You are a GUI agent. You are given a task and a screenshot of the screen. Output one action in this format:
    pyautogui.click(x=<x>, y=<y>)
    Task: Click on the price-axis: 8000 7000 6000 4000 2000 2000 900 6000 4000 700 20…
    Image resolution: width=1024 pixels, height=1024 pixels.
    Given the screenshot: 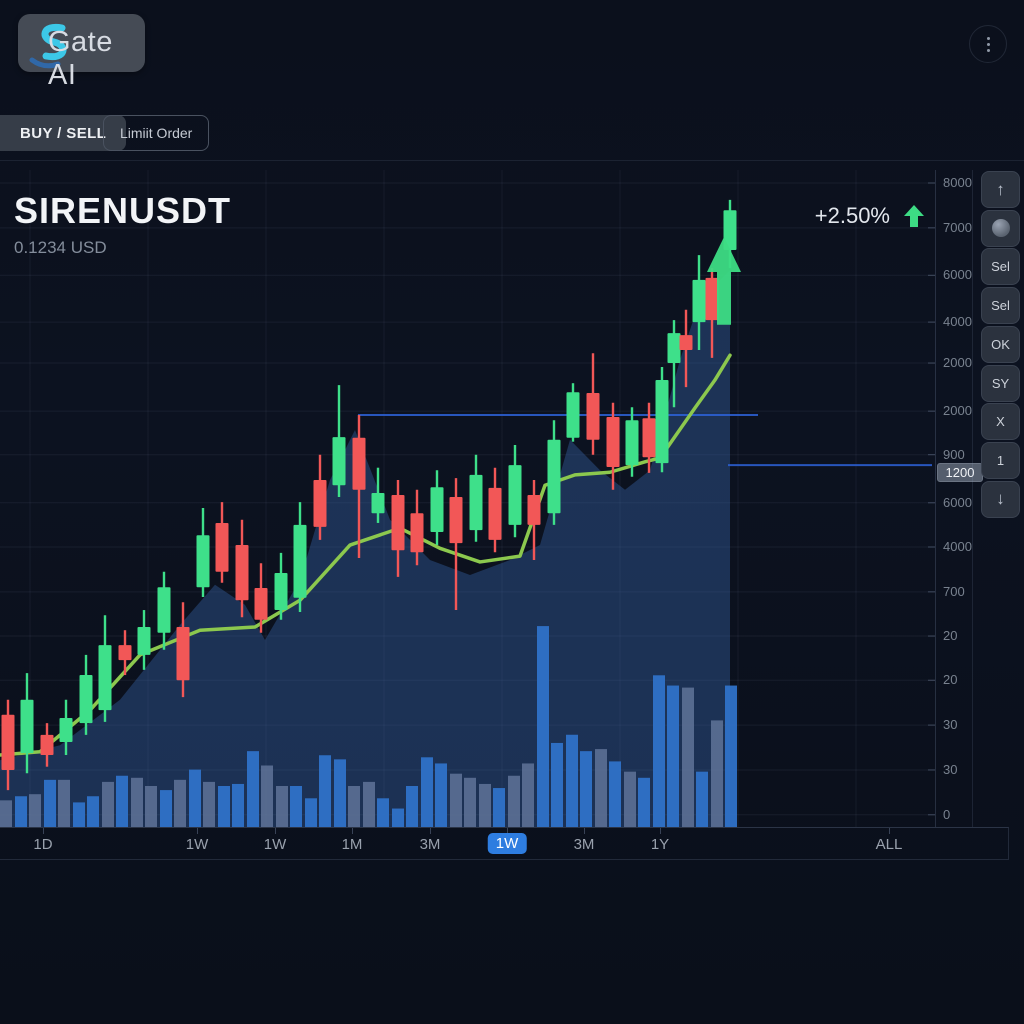 What is the action you would take?
    pyautogui.click(x=959, y=498)
    